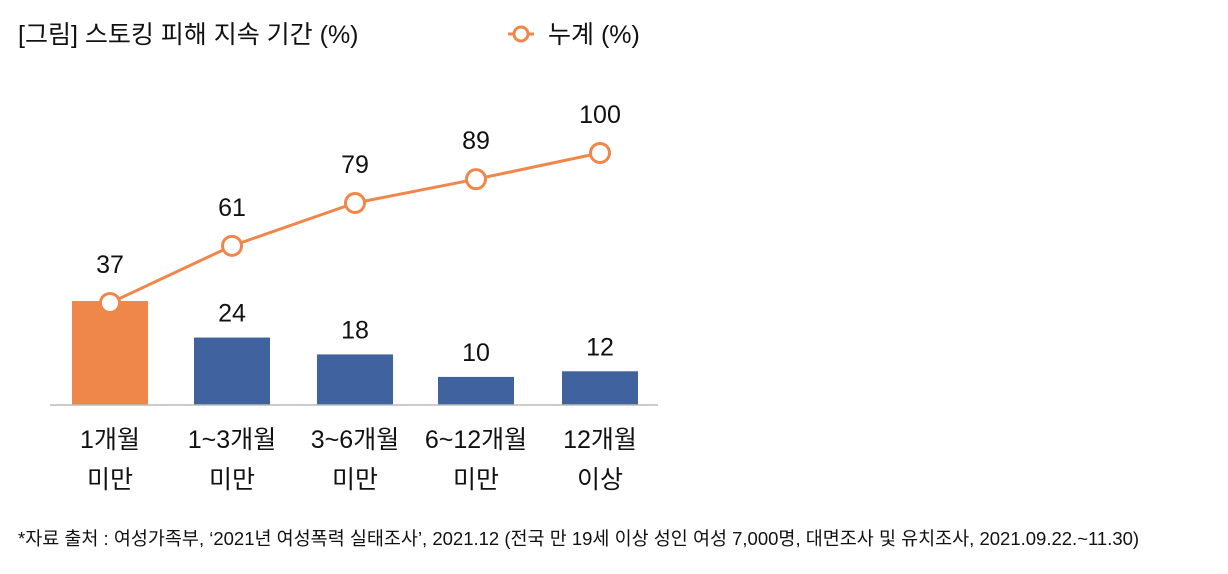 This screenshot has width=1228, height=574. What do you see at coordinates (355, 330) in the screenshot?
I see `bar-label: 18` at bounding box center [355, 330].